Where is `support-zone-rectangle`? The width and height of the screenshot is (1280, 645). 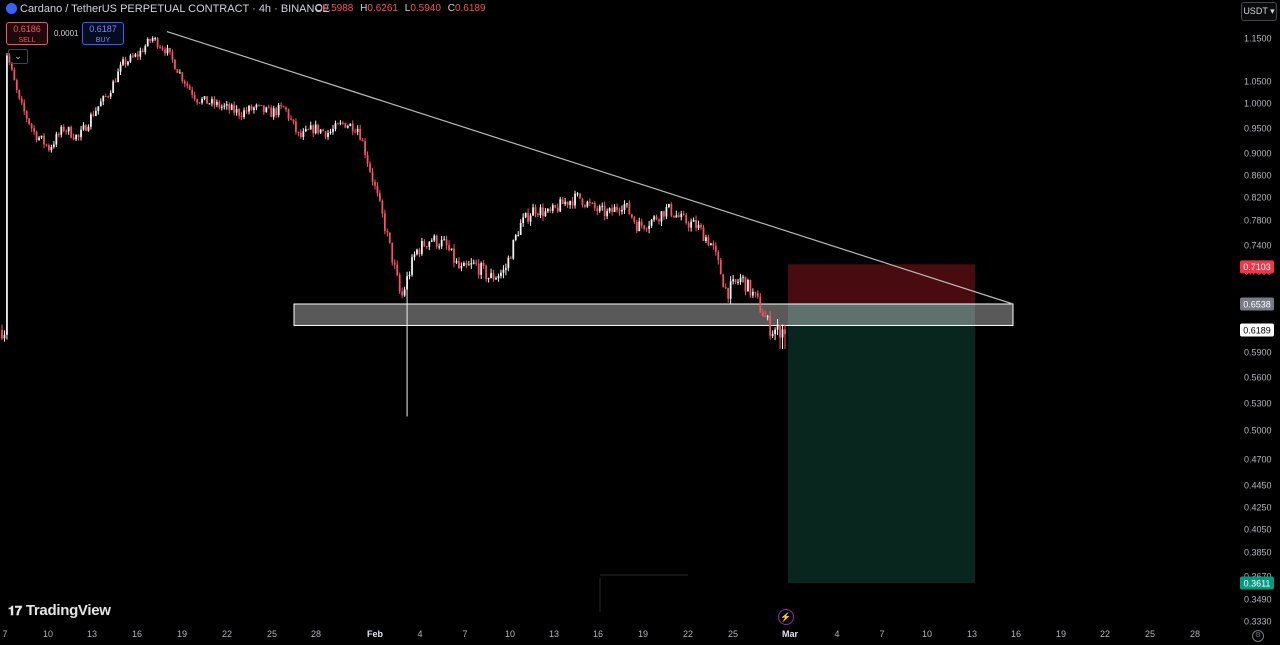
support-zone-rectangle is located at coordinates (653, 314).